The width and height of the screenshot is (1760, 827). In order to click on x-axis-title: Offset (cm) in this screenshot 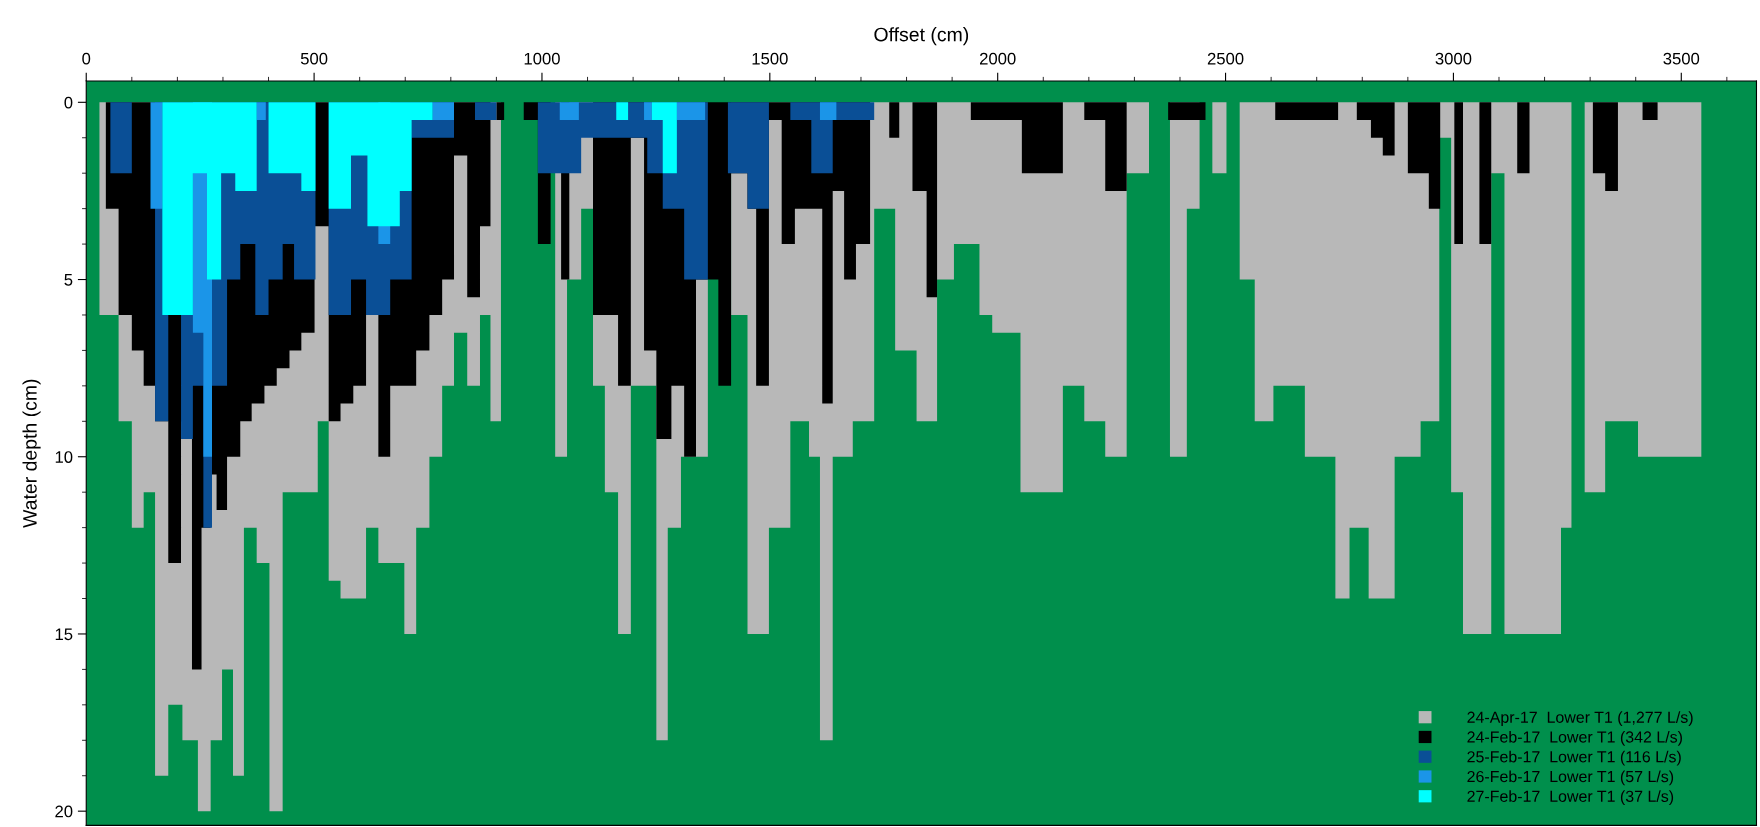, I will do `click(921, 36)`.